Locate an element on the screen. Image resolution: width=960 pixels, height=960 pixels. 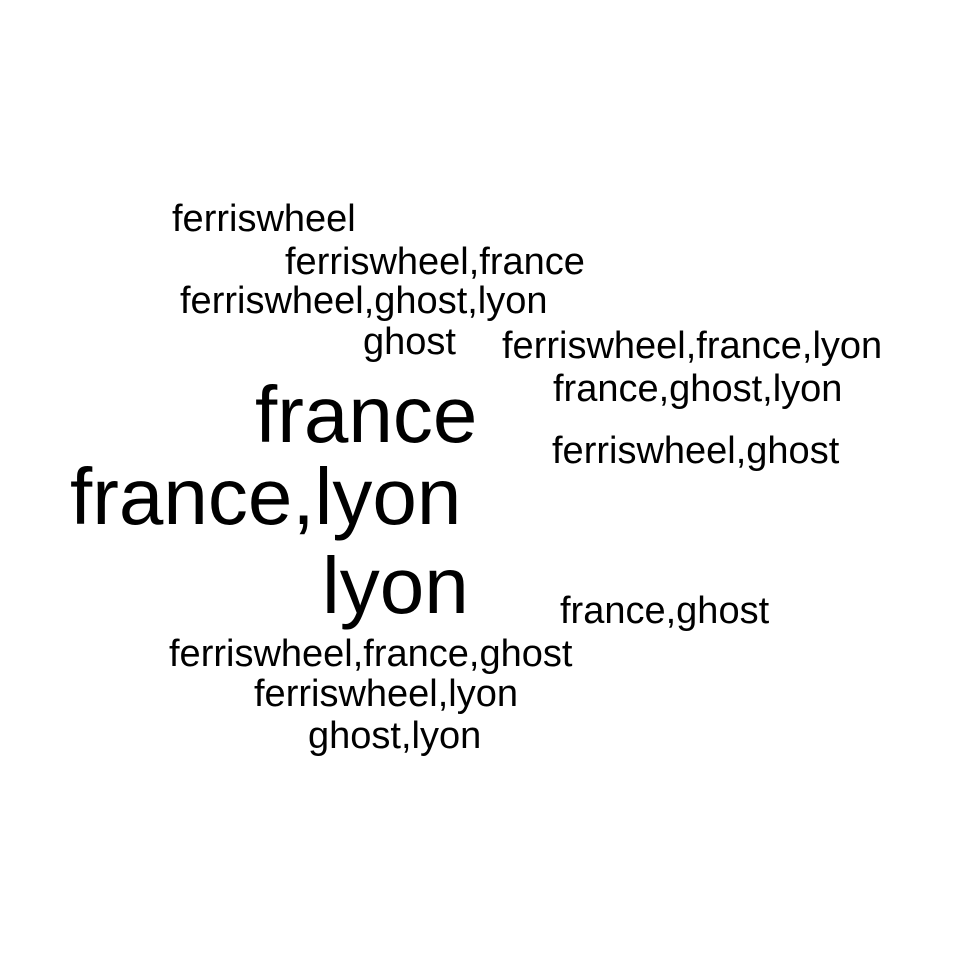
word-france-ghost: france,ghost is located at coordinates (665, 611).